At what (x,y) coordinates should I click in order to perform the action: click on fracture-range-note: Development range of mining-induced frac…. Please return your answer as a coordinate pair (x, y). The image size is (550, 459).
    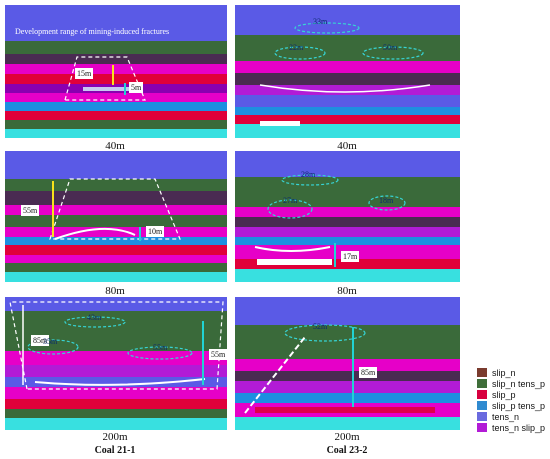
    Looking at the image, I should click on (92, 31).